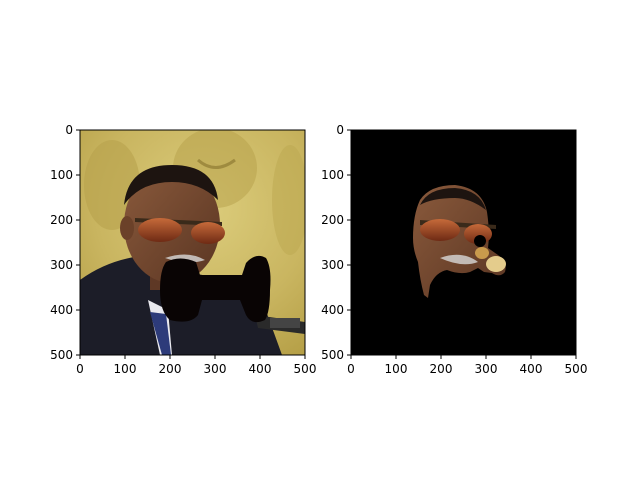 This screenshot has height=480, width=640. What do you see at coordinates (215, 369) in the screenshot?
I see `left-x-tick-label: 300` at bounding box center [215, 369].